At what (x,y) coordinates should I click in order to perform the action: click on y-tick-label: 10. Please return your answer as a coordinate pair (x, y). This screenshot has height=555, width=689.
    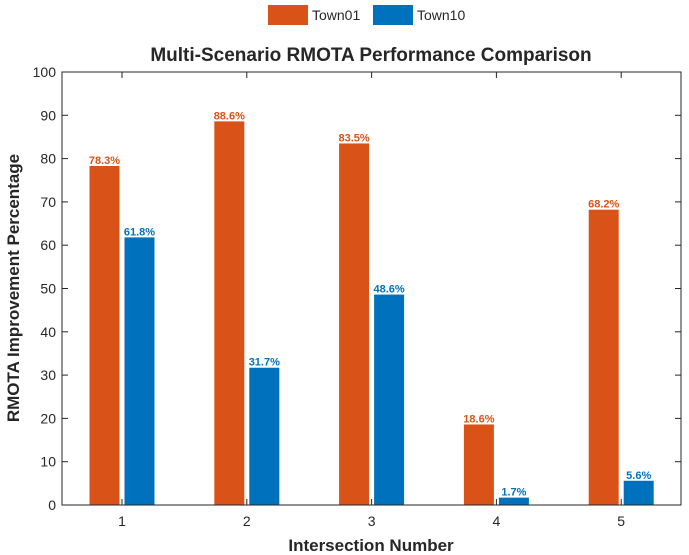
    Looking at the image, I should click on (48, 462).